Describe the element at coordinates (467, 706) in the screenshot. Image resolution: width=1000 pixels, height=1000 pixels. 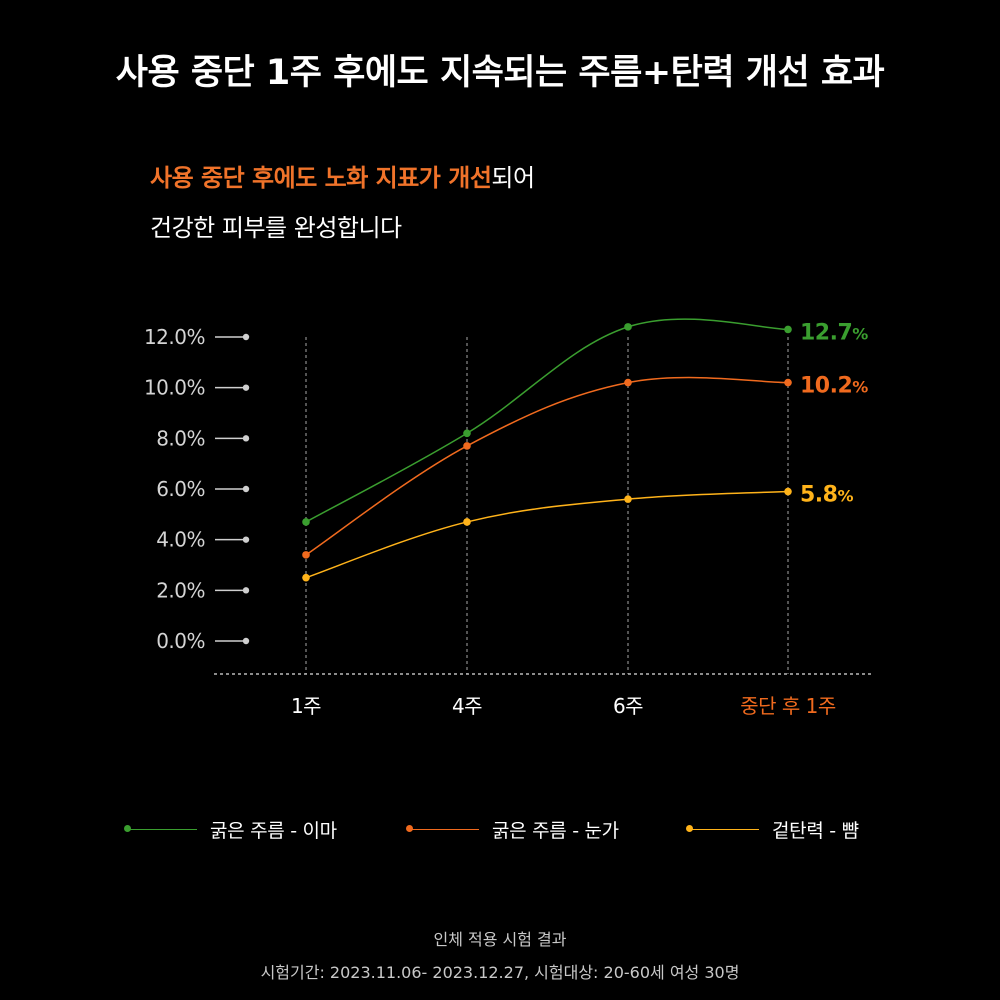
I see `x-tick-label: 4주` at that location.